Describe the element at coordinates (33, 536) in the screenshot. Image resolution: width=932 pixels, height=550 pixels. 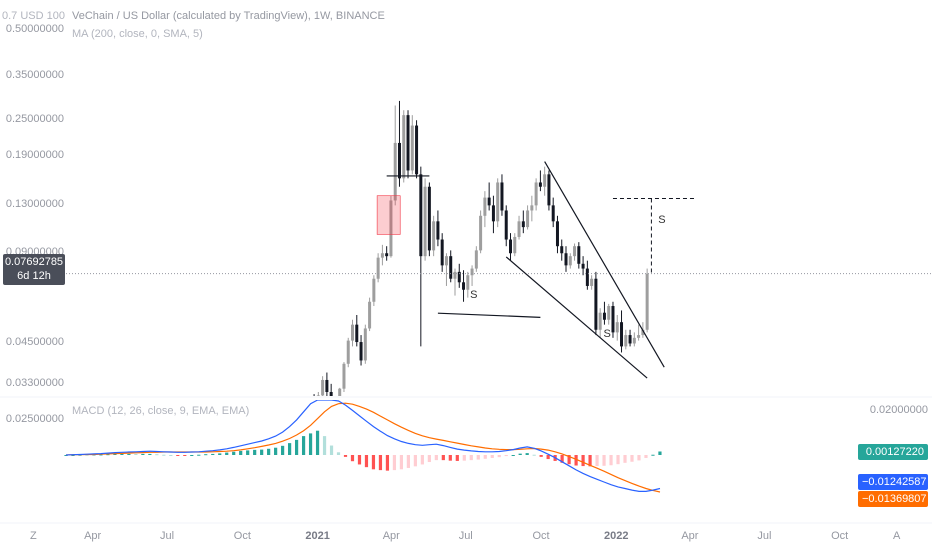
I see `zoom-button: Z` at that location.